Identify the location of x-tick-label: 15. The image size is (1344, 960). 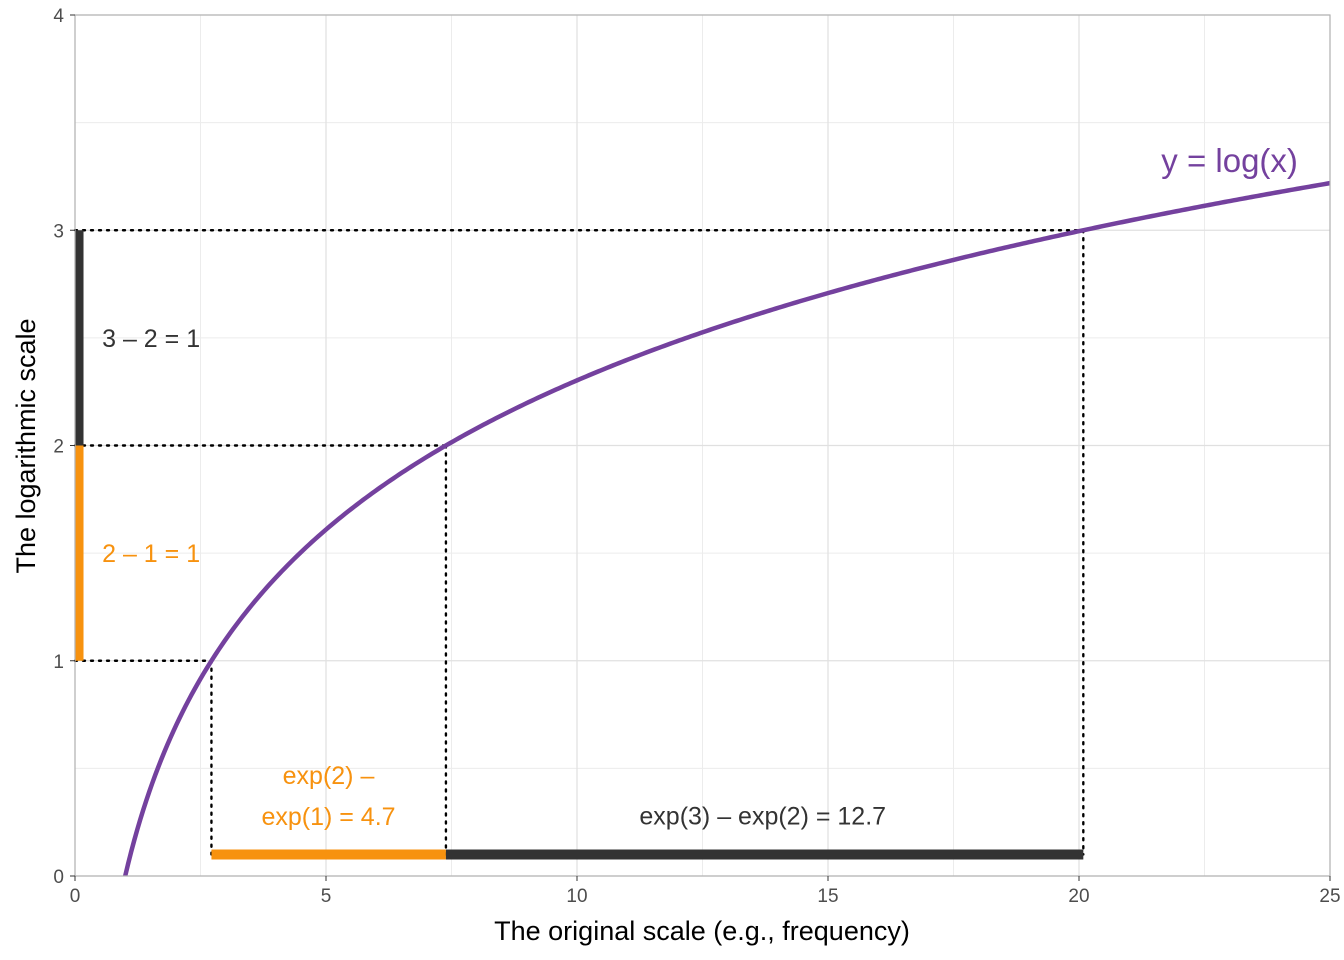
(827, 896).